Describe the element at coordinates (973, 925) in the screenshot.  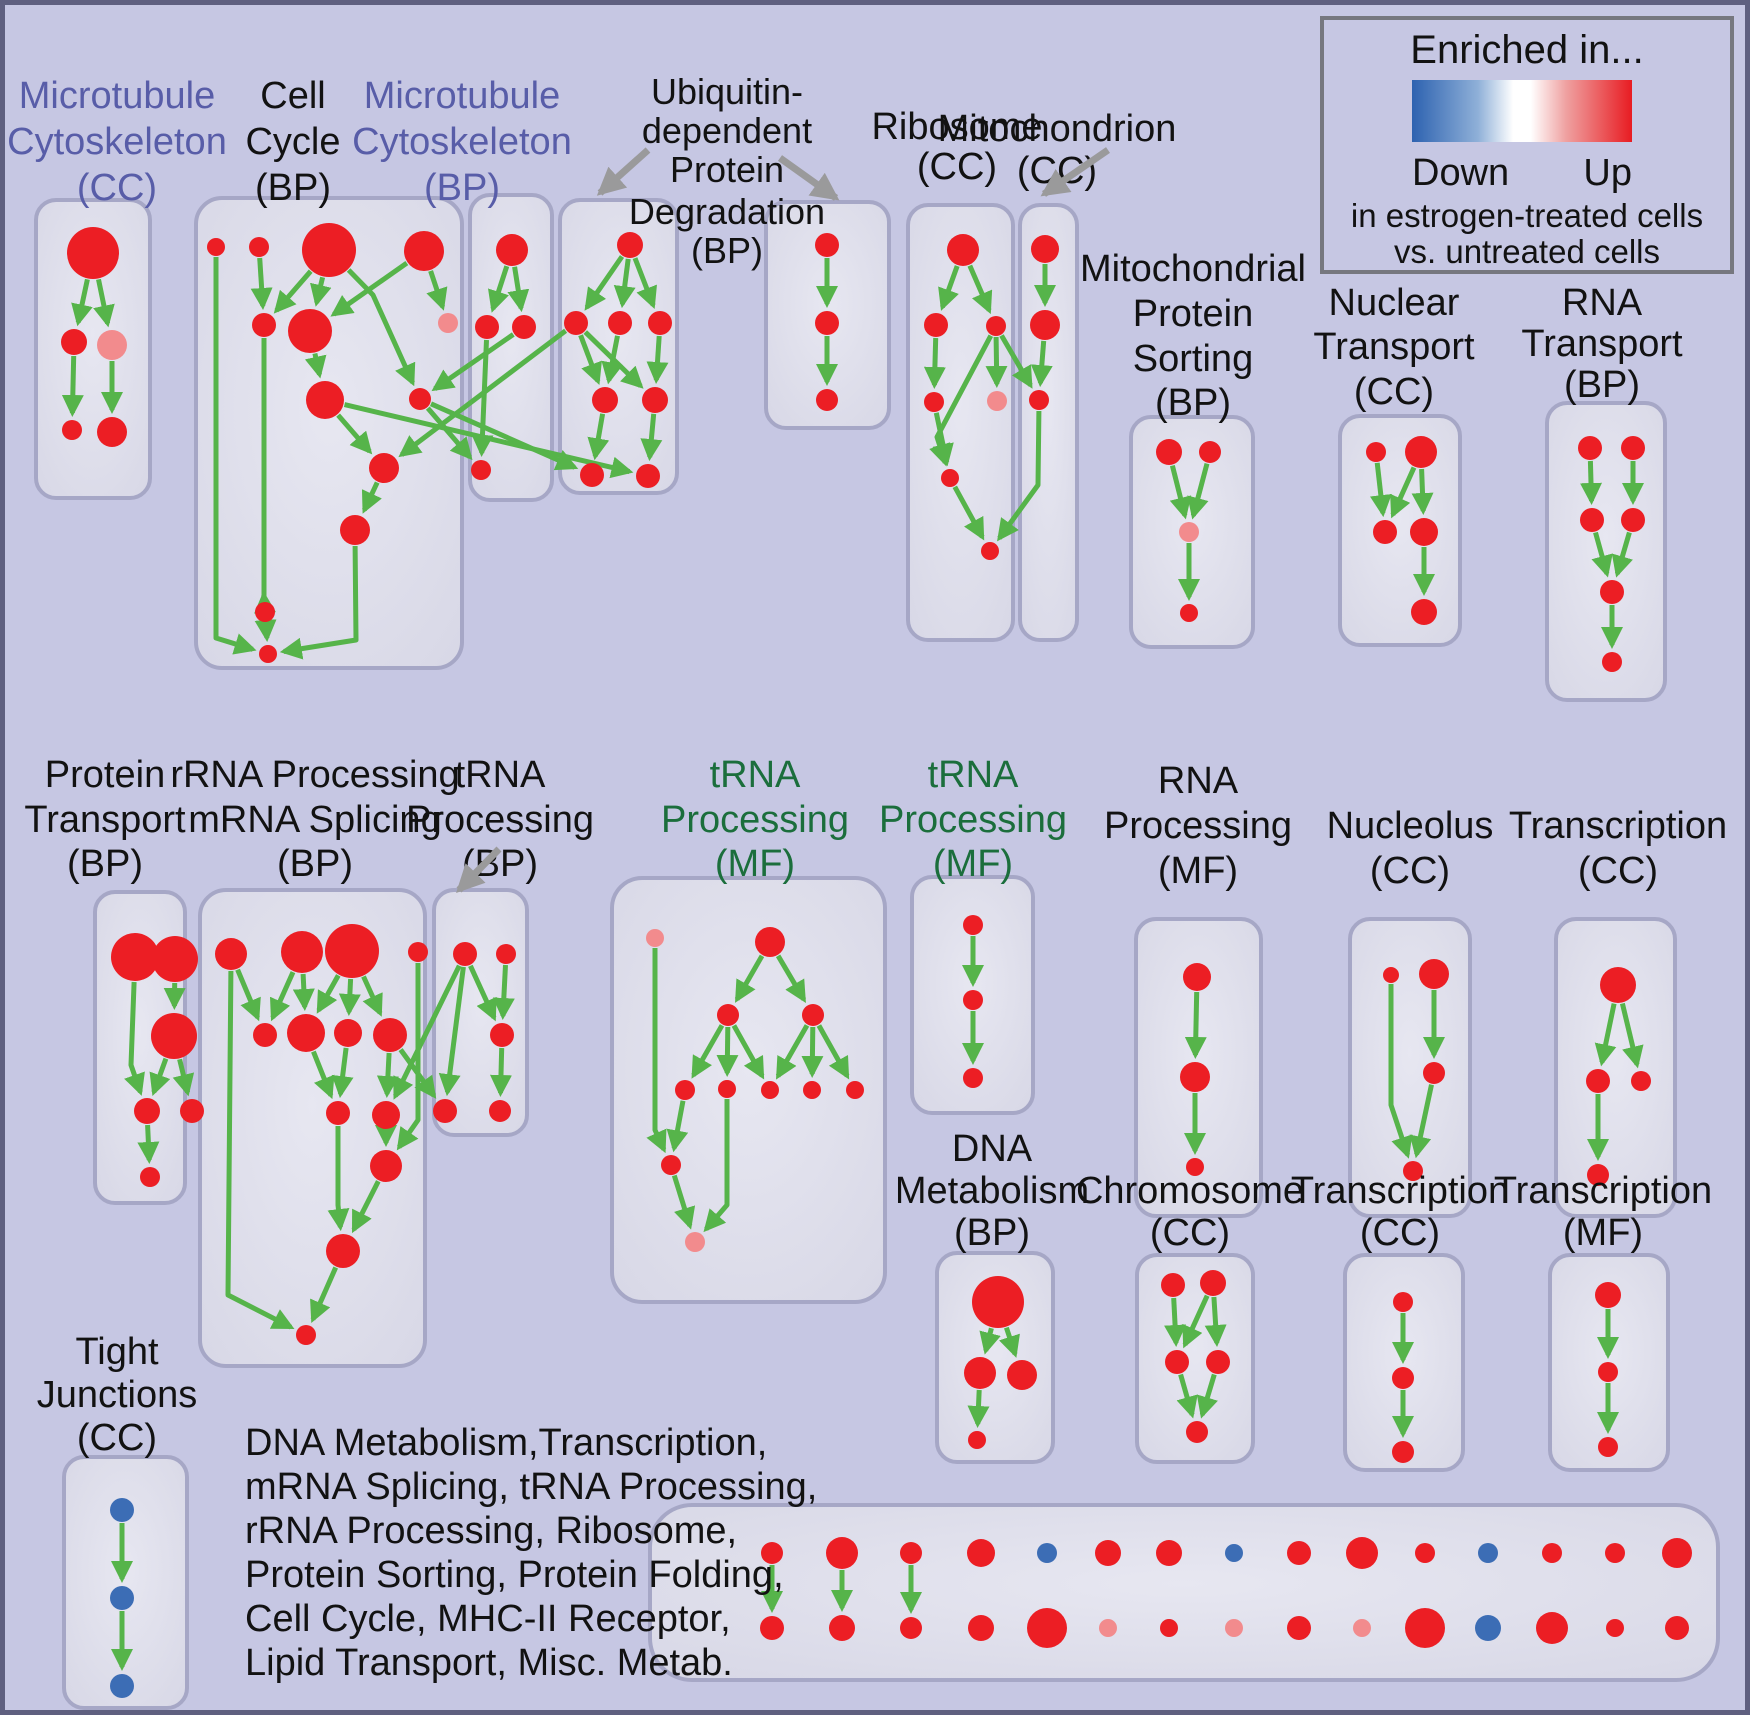
I see `node-trna-mf-2-s1` at that location.